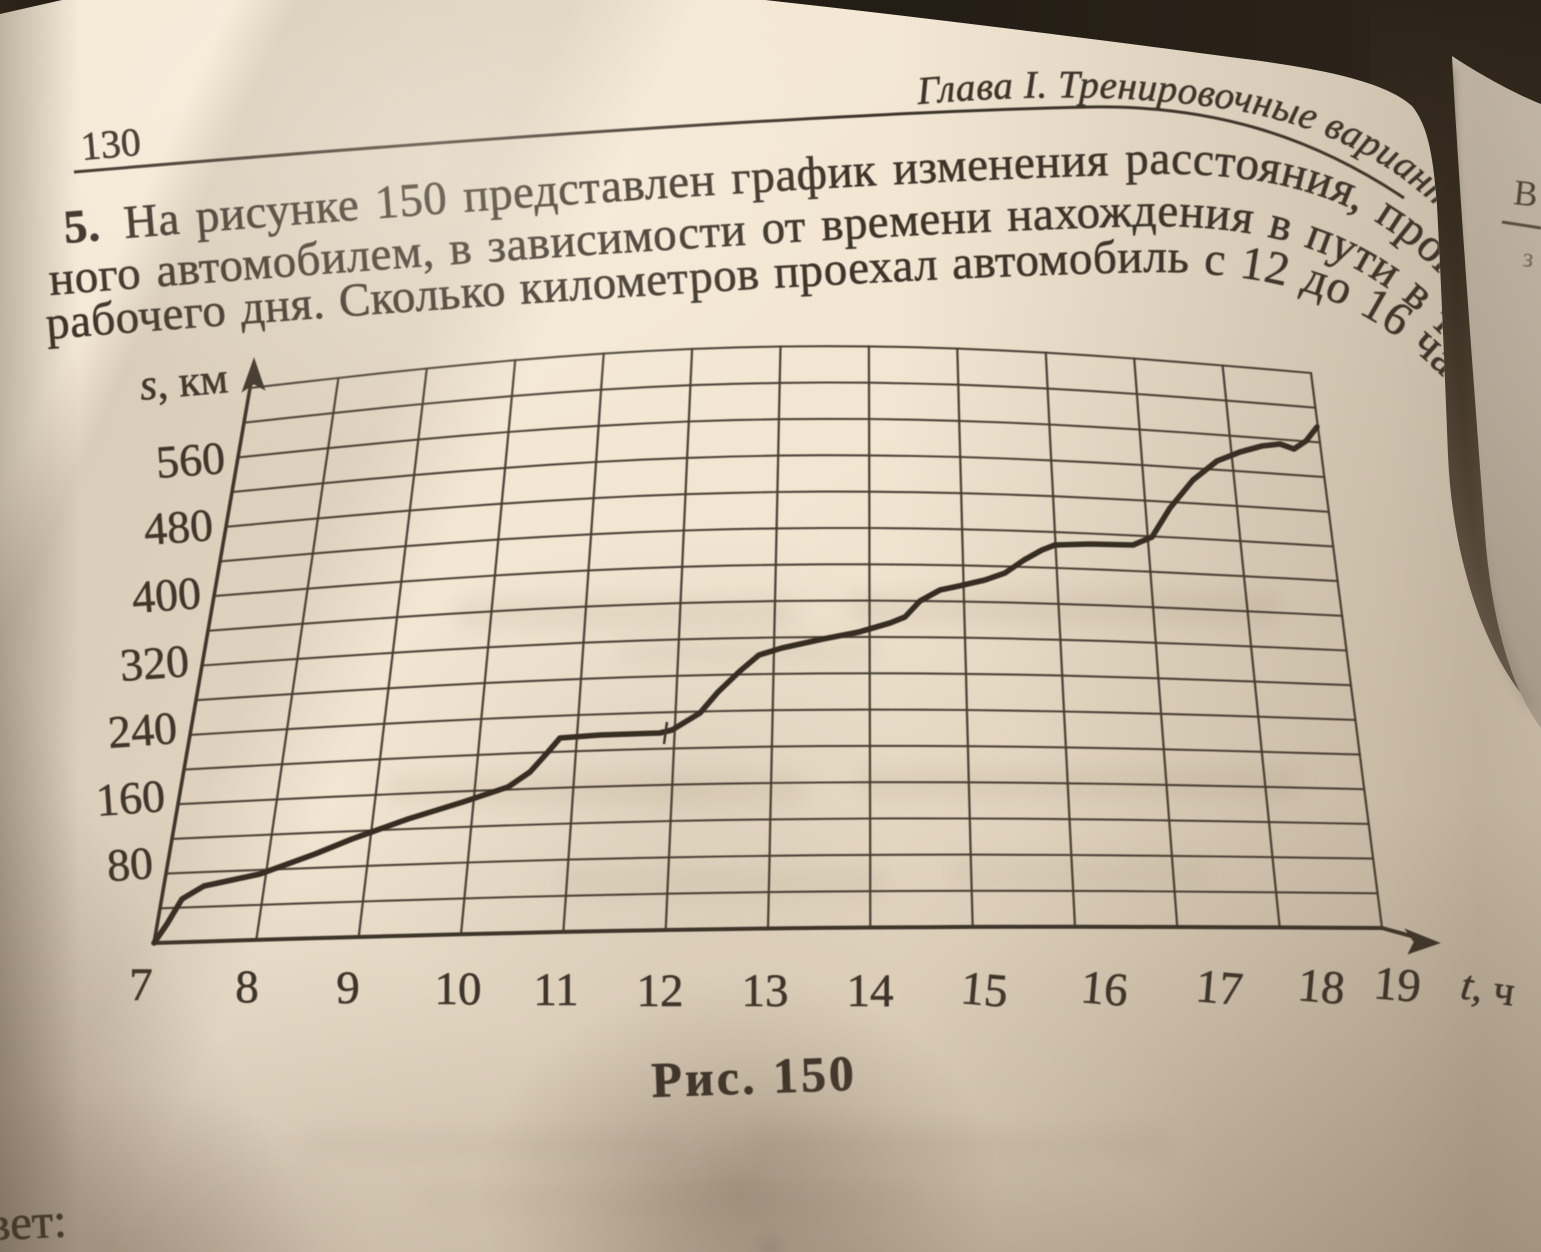 This screenshot has height=1252, width=1541. I want to click on svg-text: 480, so click(178, 527).